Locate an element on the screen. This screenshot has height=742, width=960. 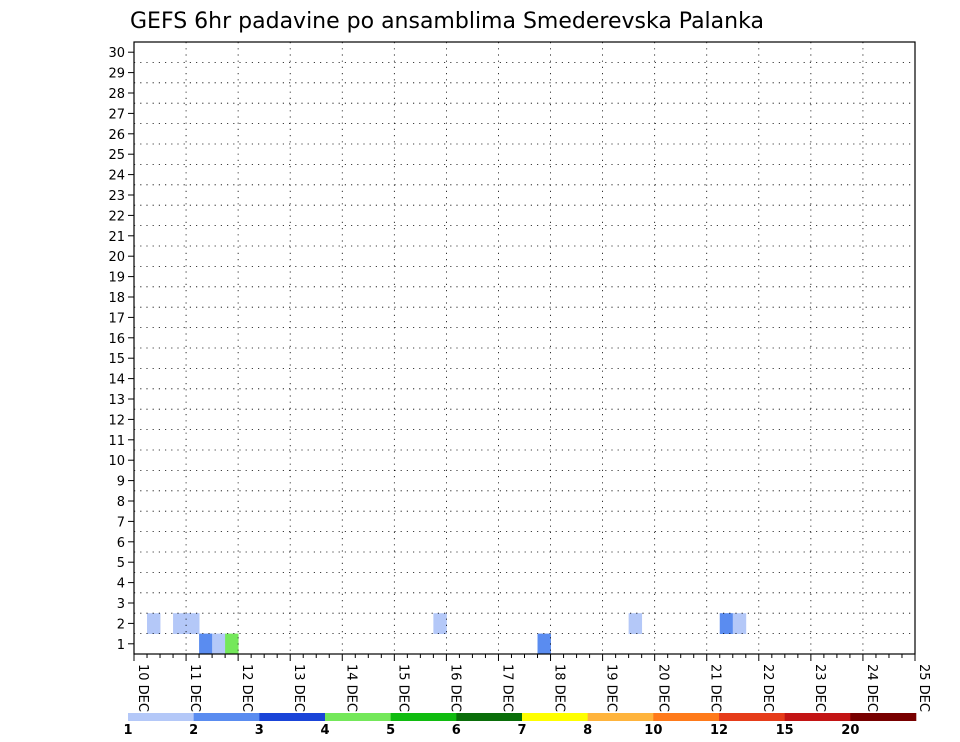
x-tick-label: 24 DEC is located at coordinates (871, 688).